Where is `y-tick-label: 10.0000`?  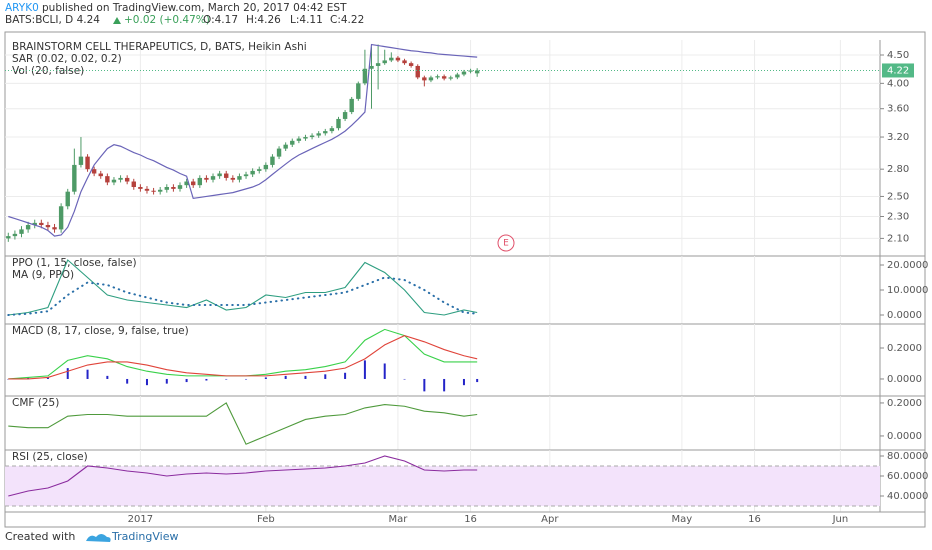
y-tick-label: 10.0000 is located at coordinates (907, 290).